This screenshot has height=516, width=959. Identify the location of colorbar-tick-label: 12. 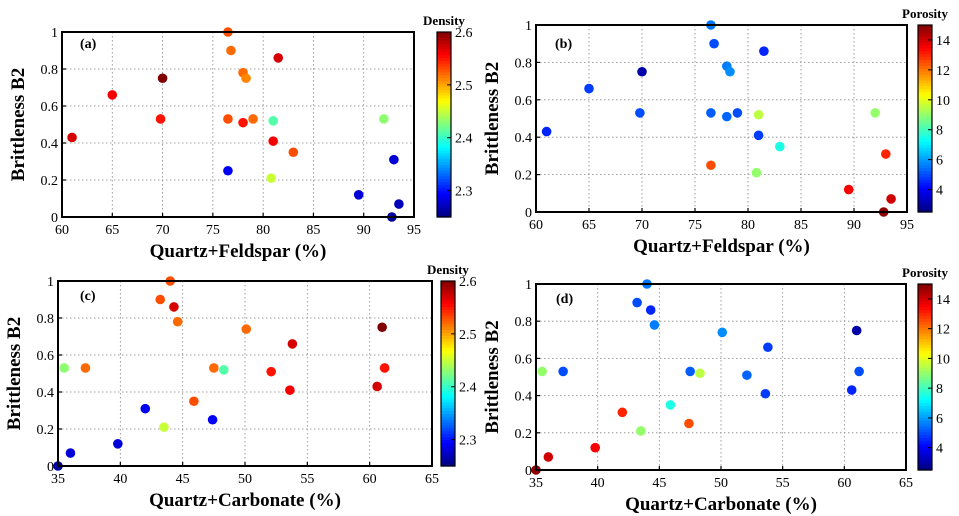
(943, 330).